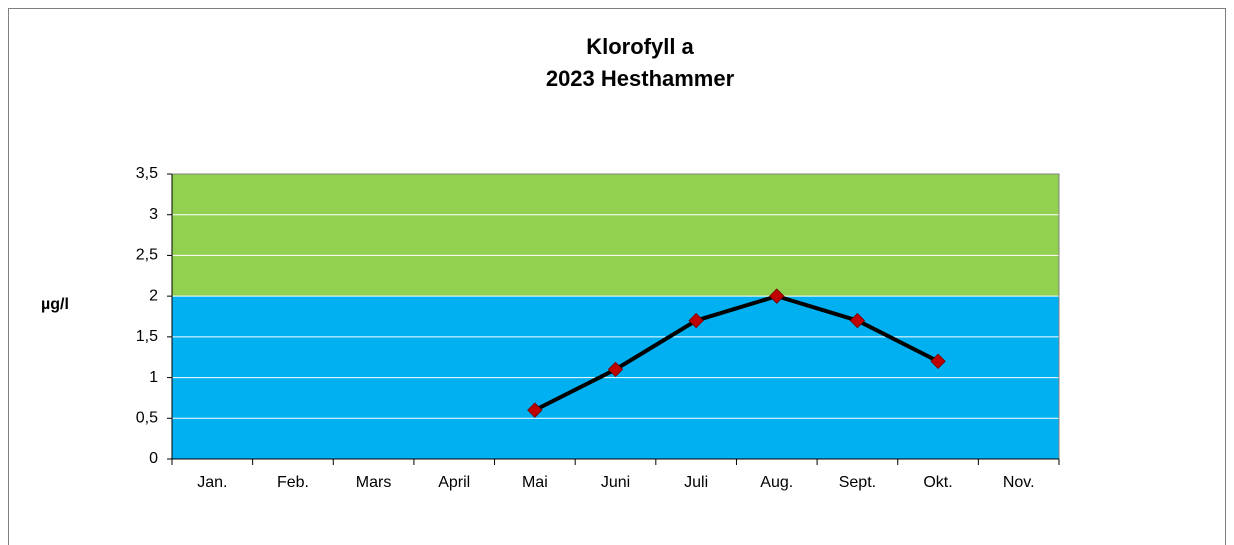 This screenshot has height=545, width=1234. What do you see at coordinates (1019, 482) in the screenshot?
I see `x-tick-label: Nov.` at bounding box center [1019, 482].